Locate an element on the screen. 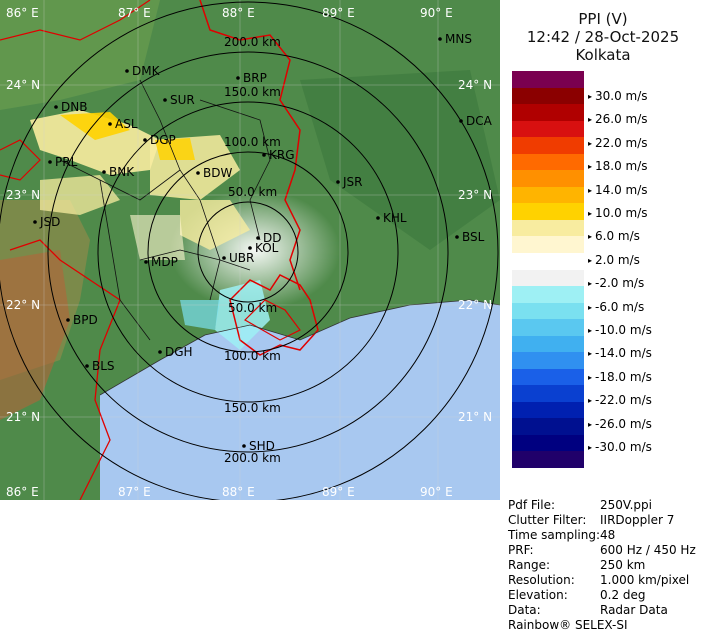 The image size is (706, 642). lon-label-87-top: 87° E is located at coordinates (134, 13).